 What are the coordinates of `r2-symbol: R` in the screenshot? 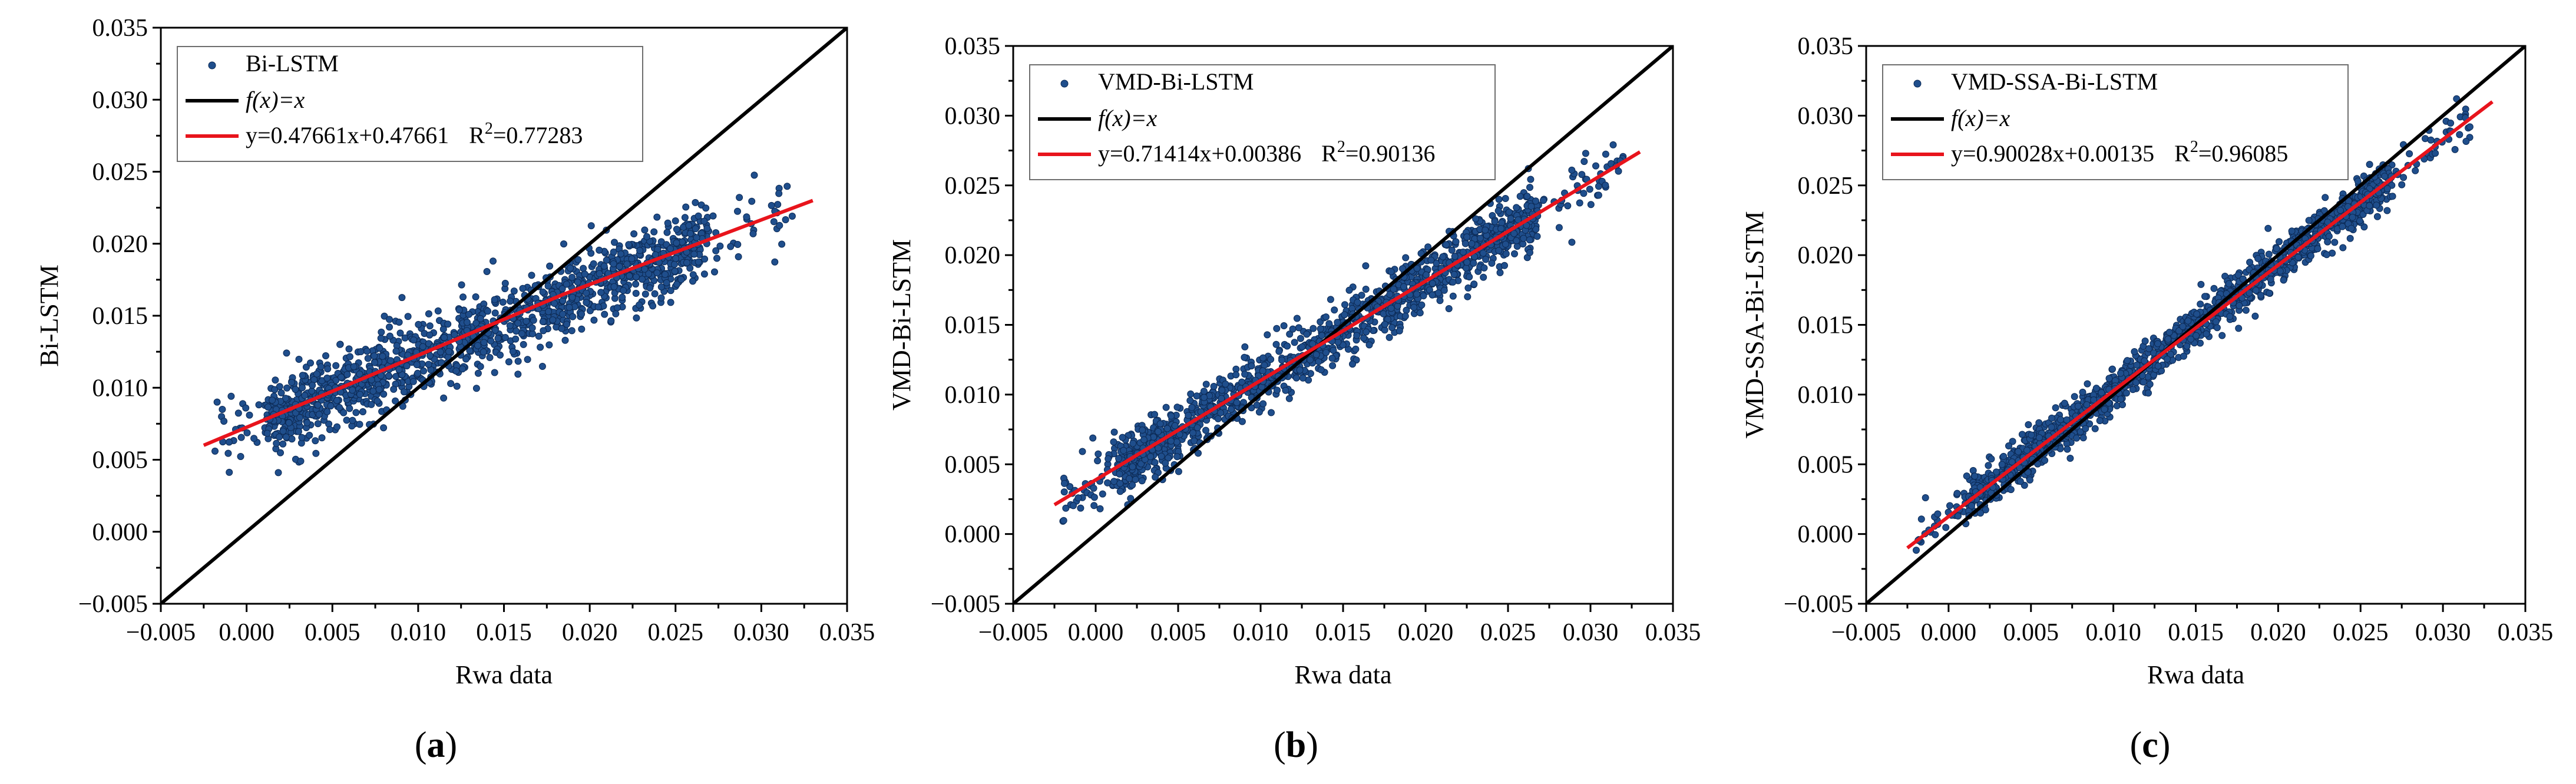 It's located at (1329, 153).